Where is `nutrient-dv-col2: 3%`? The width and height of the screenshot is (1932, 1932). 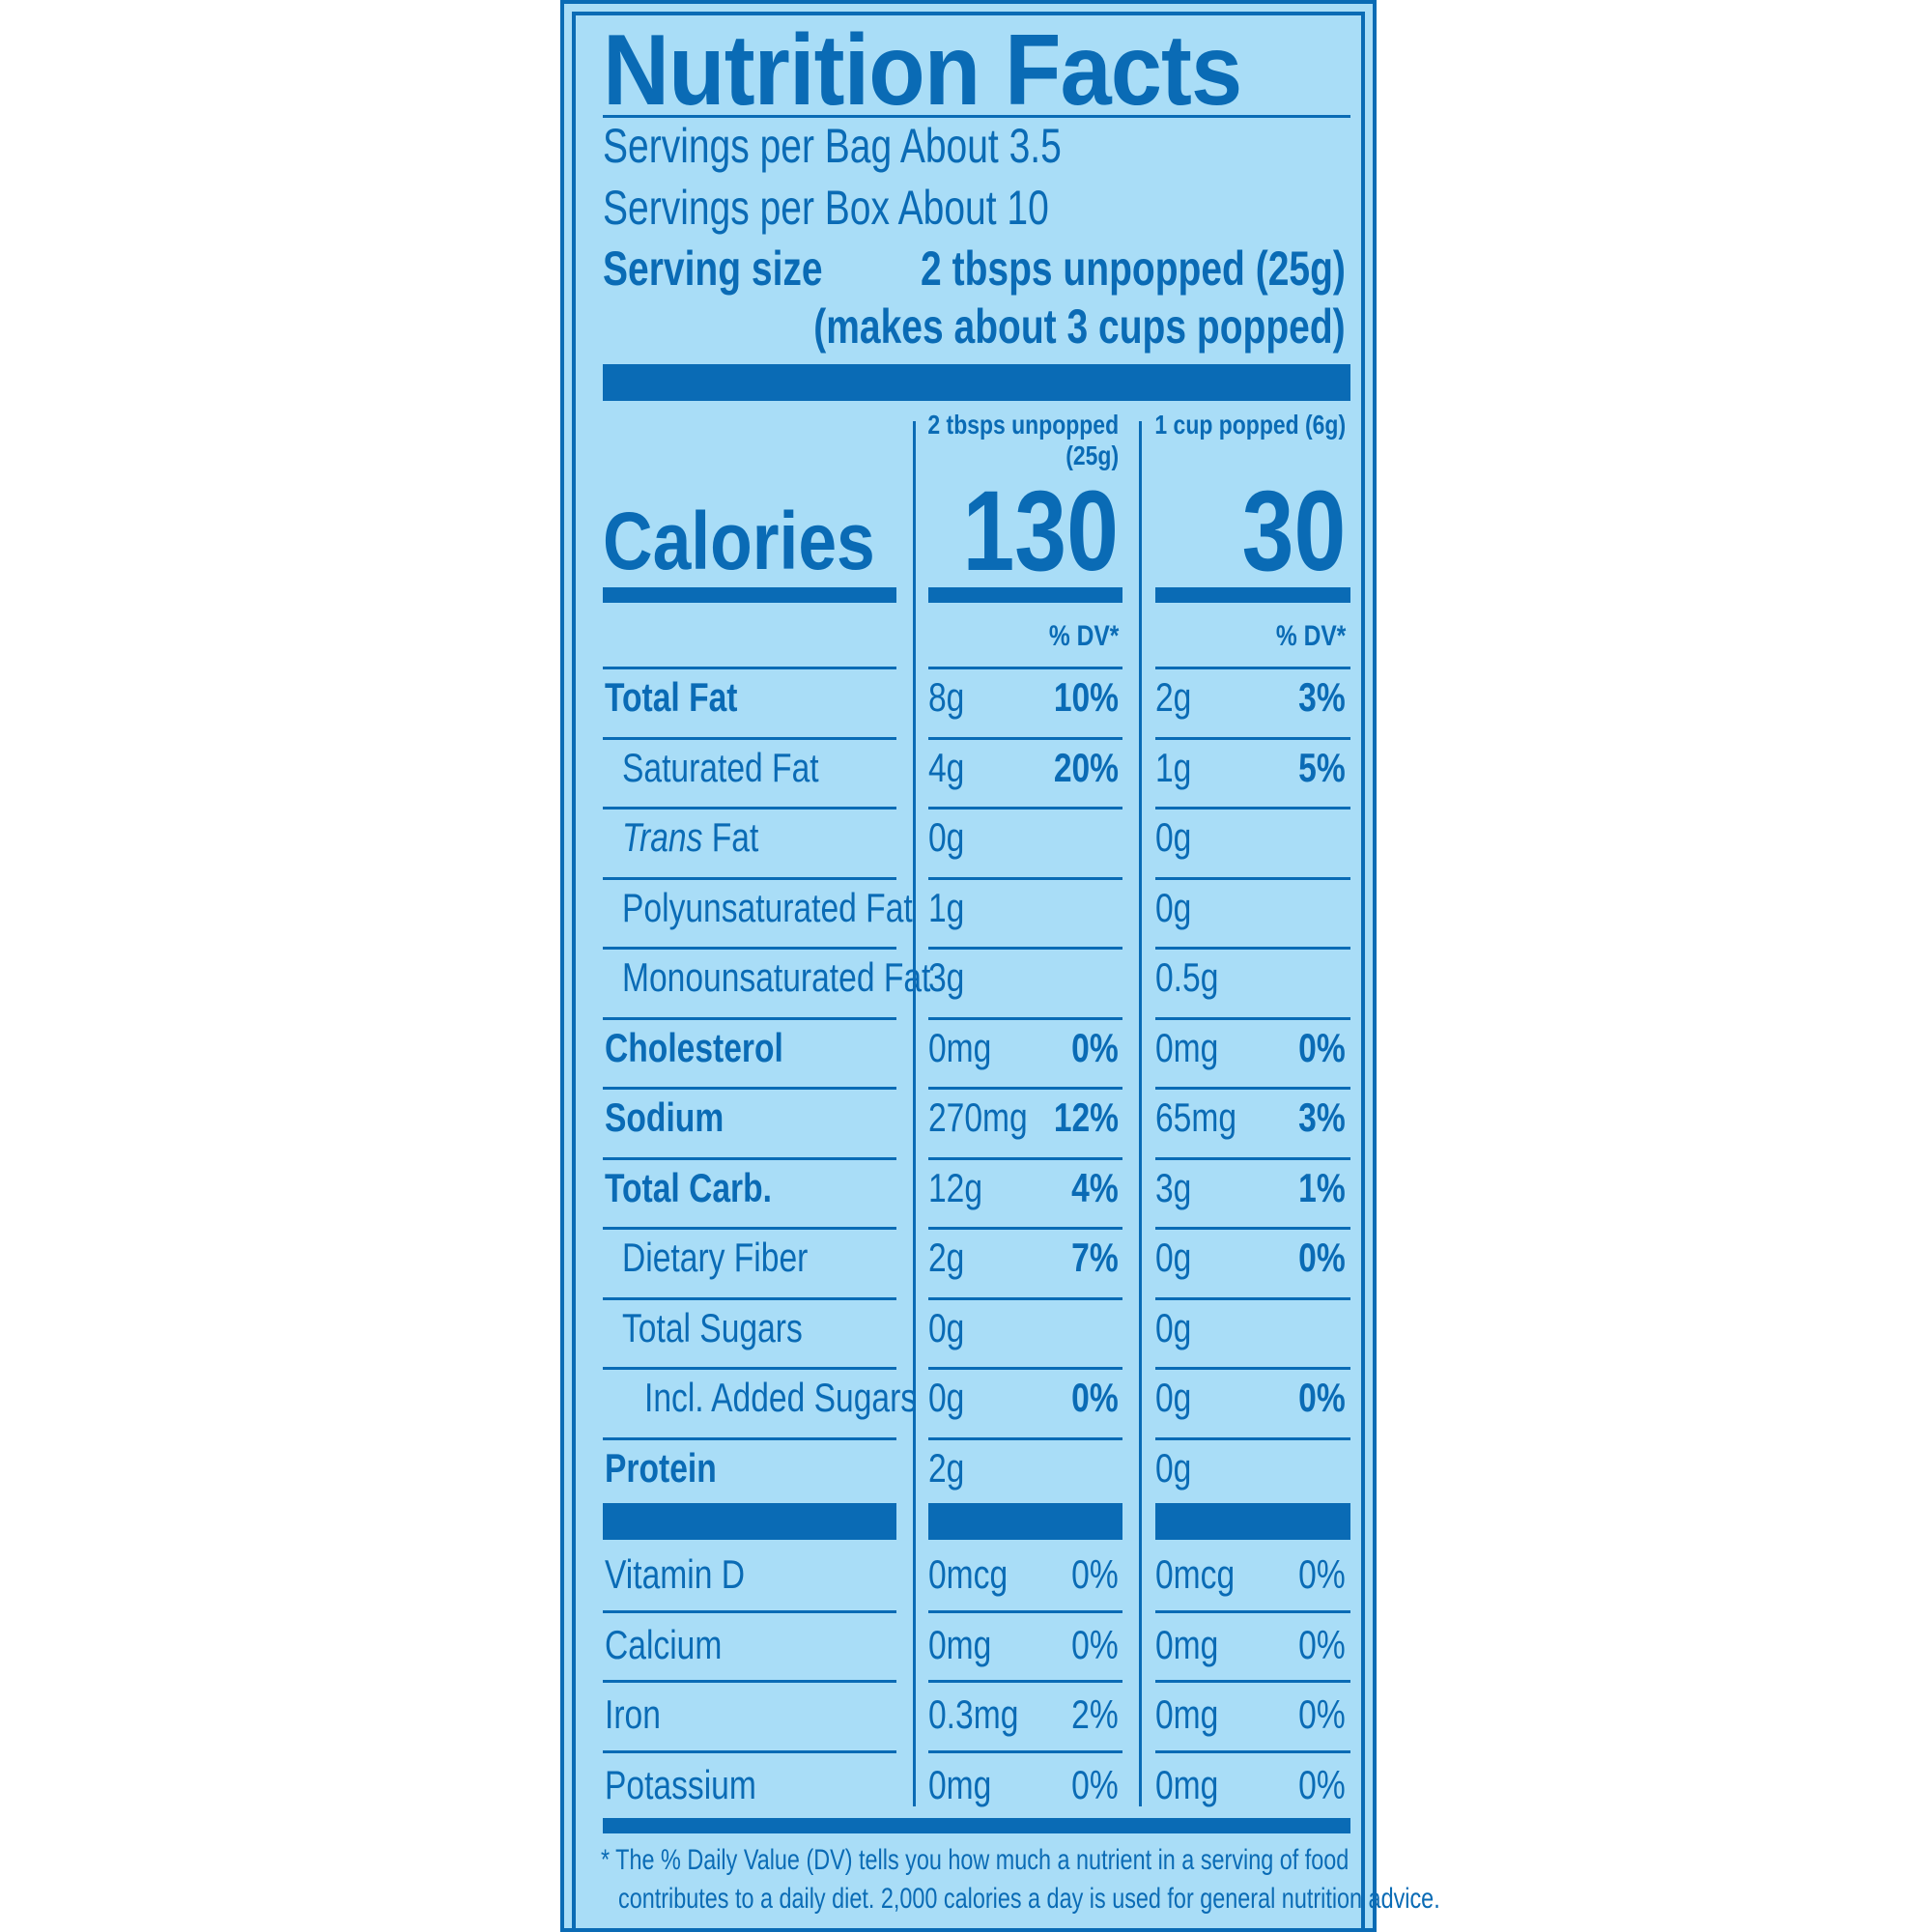 nutrient-dv-col2: 3% is located at coordinates (1322, 697).